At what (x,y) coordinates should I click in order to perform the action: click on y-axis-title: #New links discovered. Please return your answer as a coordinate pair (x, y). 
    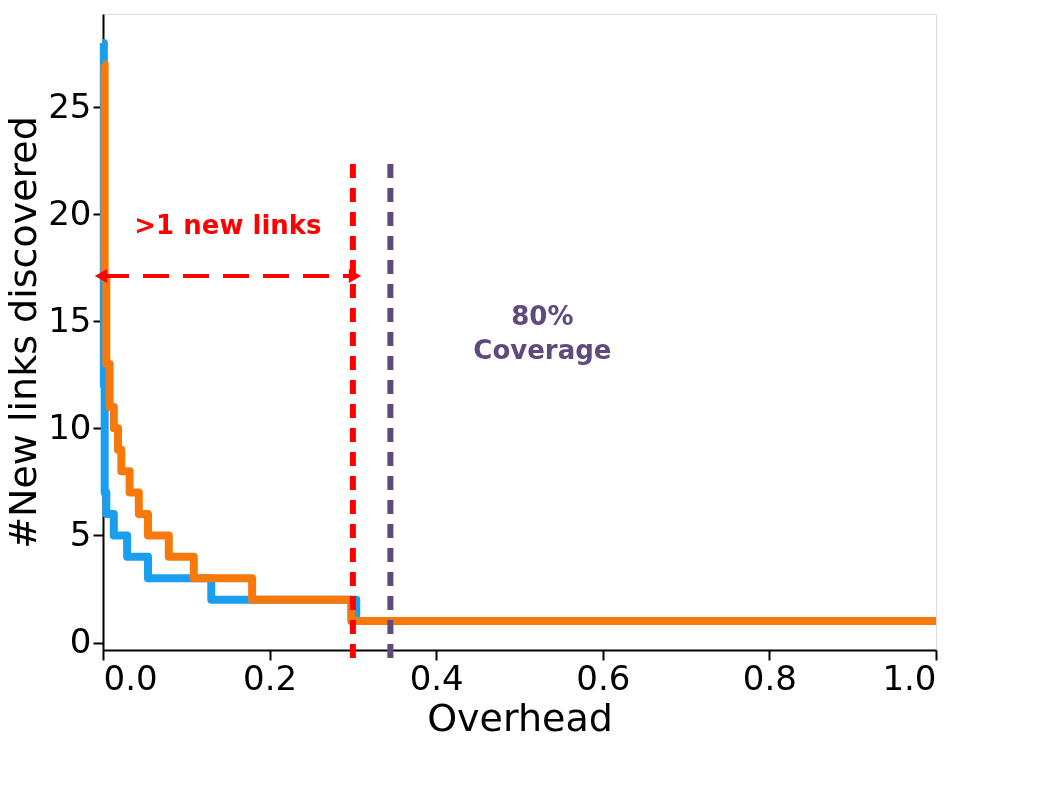
    Looking at the image, I should click on (23, 332).